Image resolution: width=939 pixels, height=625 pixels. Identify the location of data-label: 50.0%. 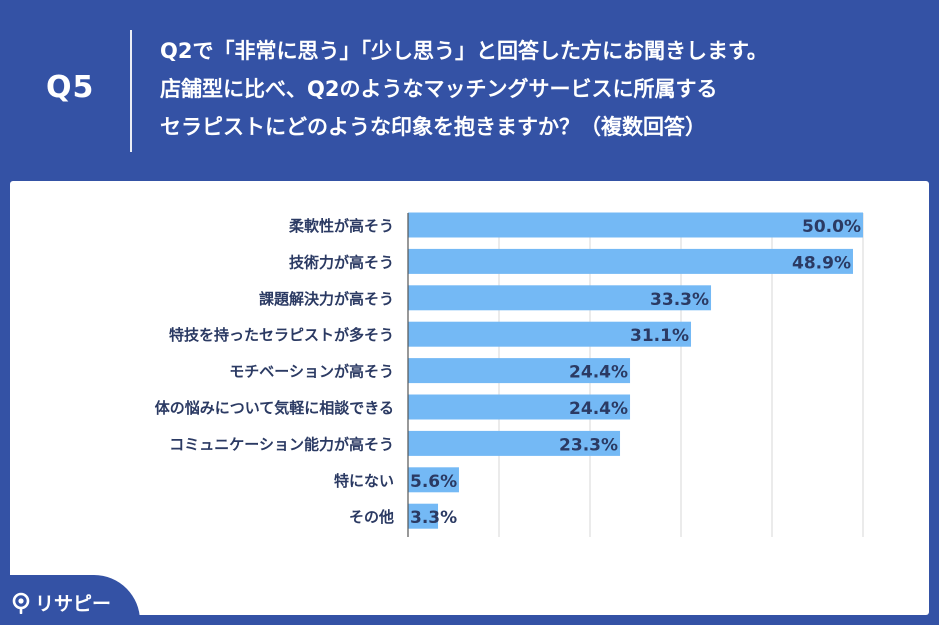
(831, 227).